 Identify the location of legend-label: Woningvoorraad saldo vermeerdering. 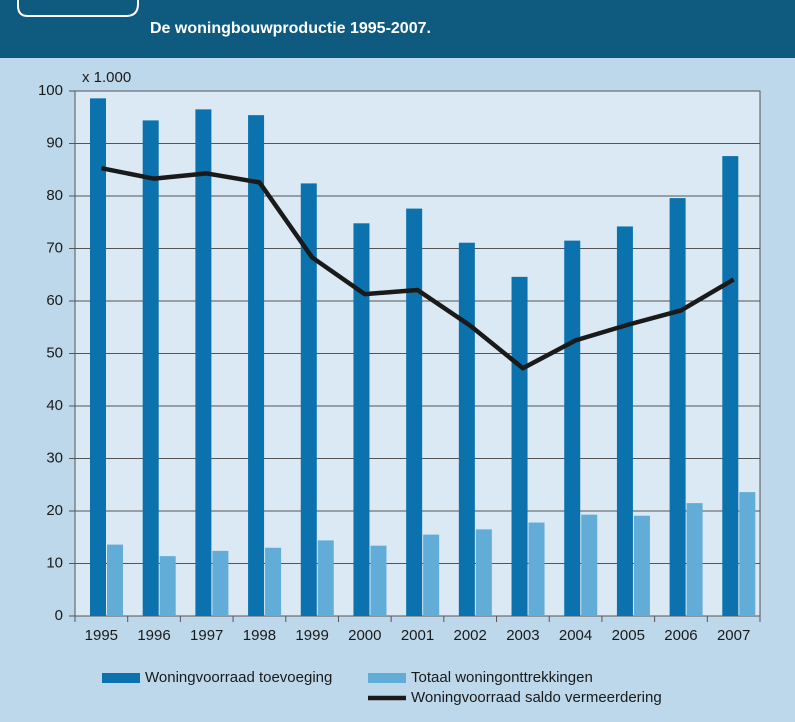
(536, 697).